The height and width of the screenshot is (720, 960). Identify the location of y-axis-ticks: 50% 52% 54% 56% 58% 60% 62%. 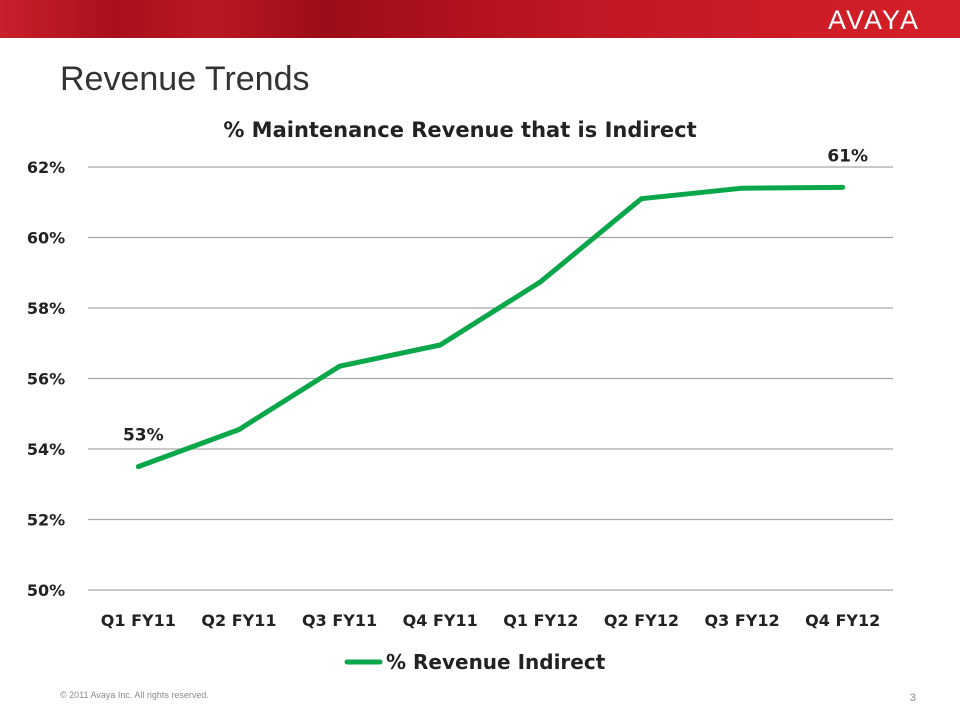
(46, 379).